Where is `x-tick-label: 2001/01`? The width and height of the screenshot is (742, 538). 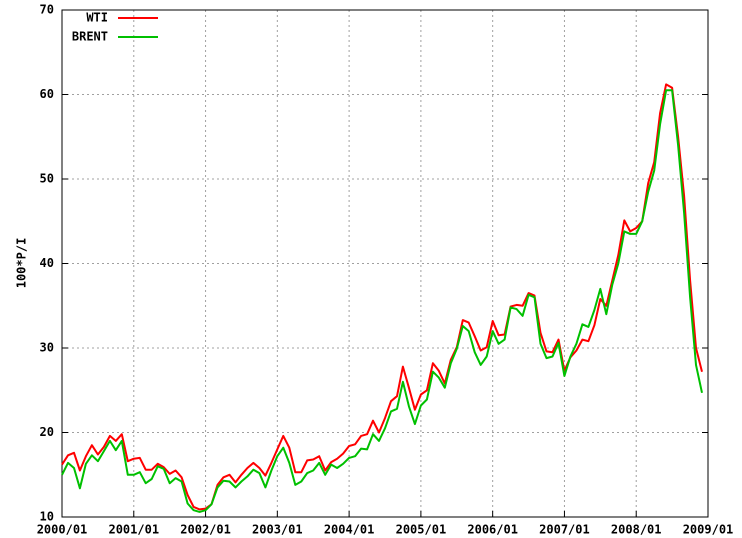 x-tick-label: 2001/01 is located at coordinates (133, 530).